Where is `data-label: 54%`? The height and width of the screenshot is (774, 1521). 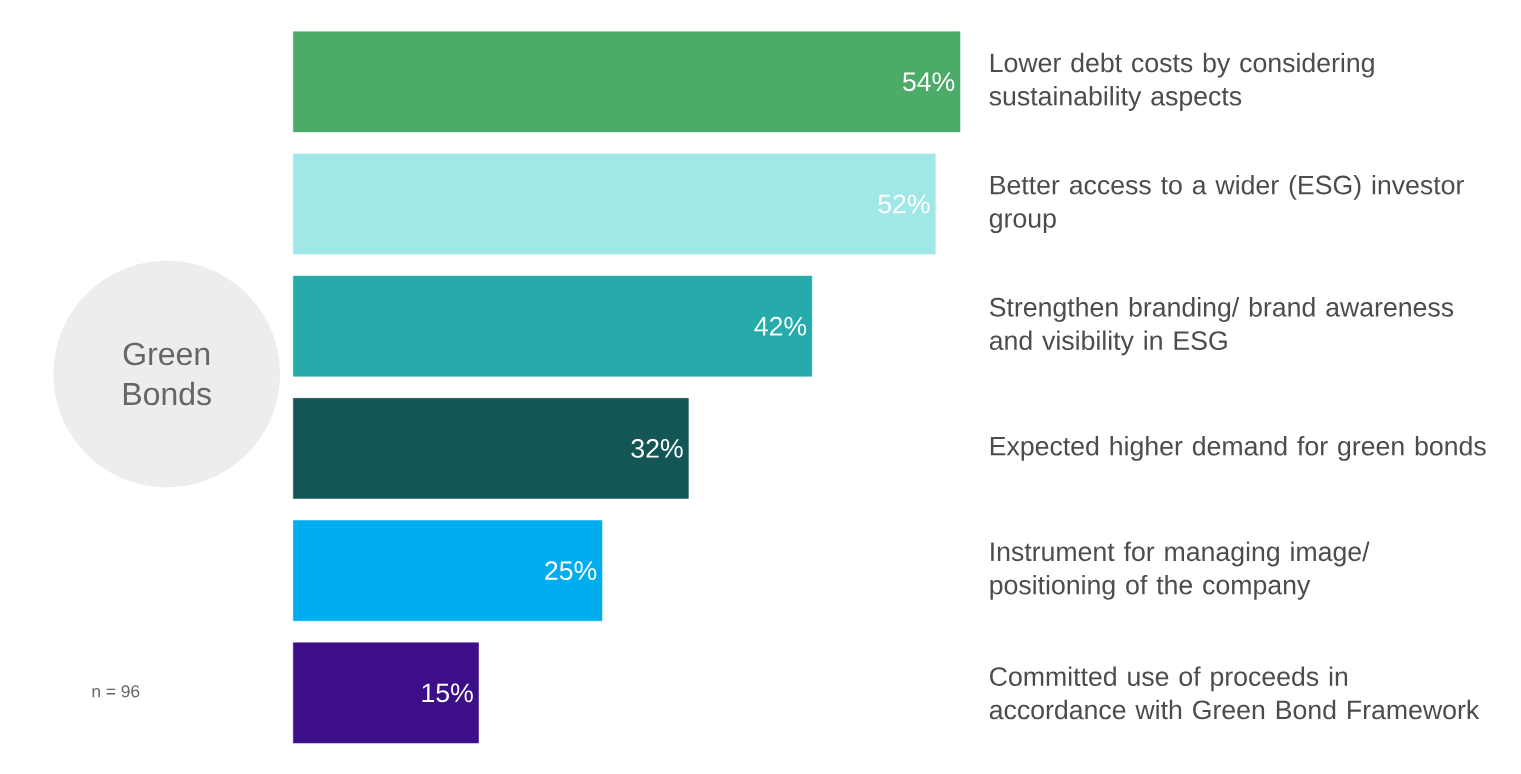
data-label: 54% is located at coordinates (928, 82).